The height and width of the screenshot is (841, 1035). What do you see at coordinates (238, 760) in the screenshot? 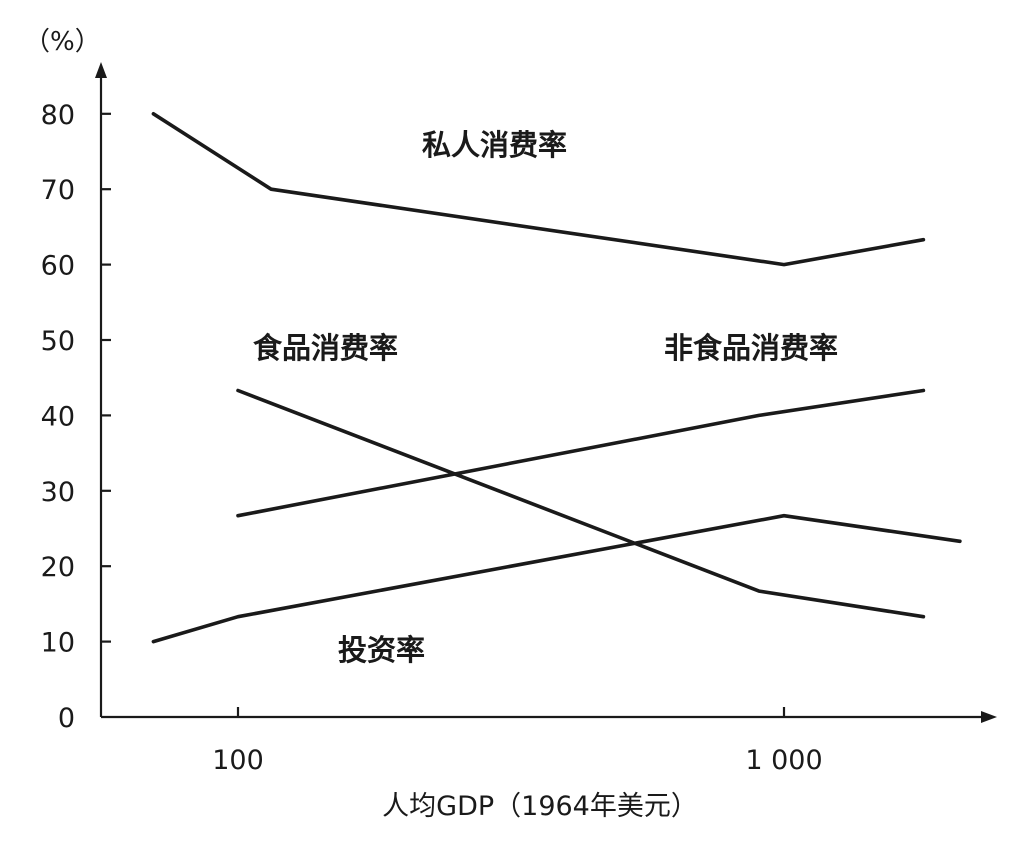
I see `x-tick-label: 100` at bounding box center [238, 760].